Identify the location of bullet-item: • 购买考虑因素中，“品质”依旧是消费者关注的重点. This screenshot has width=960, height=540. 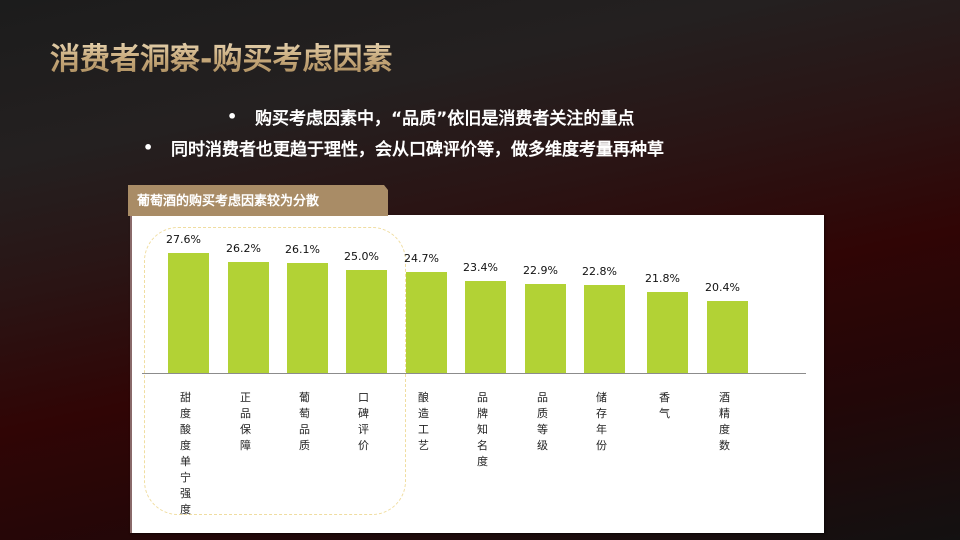
(430, 116).